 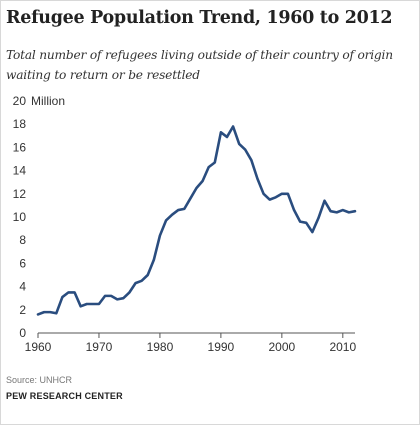 I want to click on y-tick-label: 4, so click(x=22, y=287).